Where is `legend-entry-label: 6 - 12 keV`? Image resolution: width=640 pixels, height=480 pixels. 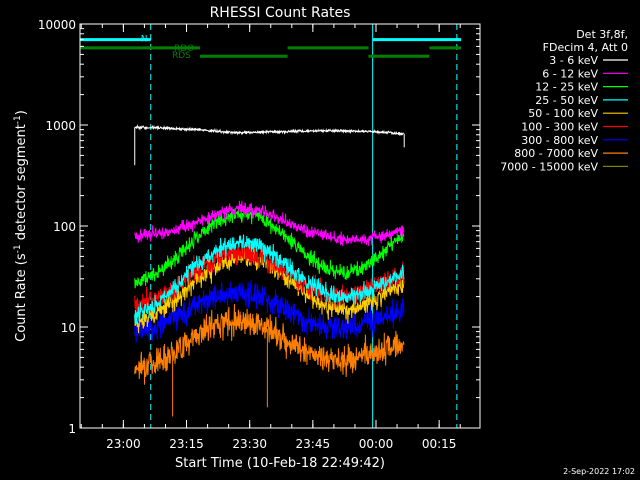 legend-entry-label: 6 - 12 keV is located at coordinates (570, 73).